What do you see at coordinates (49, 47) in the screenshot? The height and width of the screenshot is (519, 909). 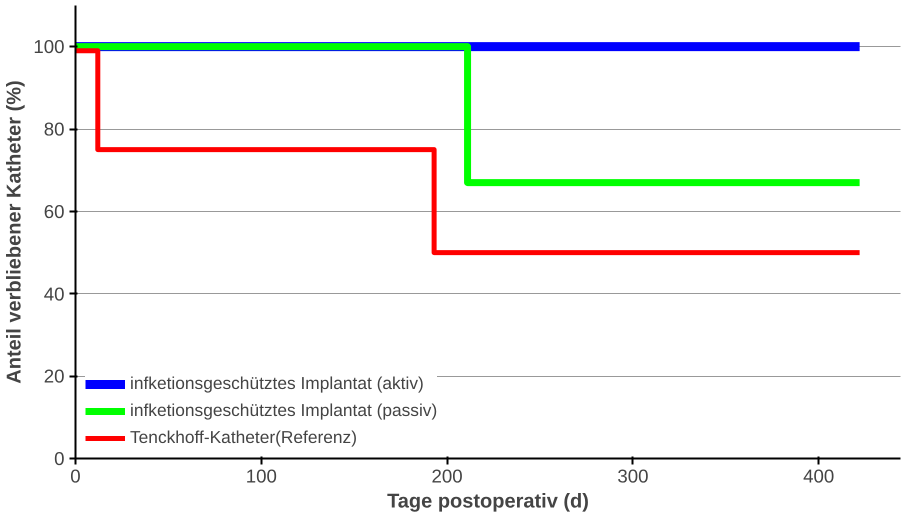 I see `y-tick-label: 100` at bounding box center [49, 47].